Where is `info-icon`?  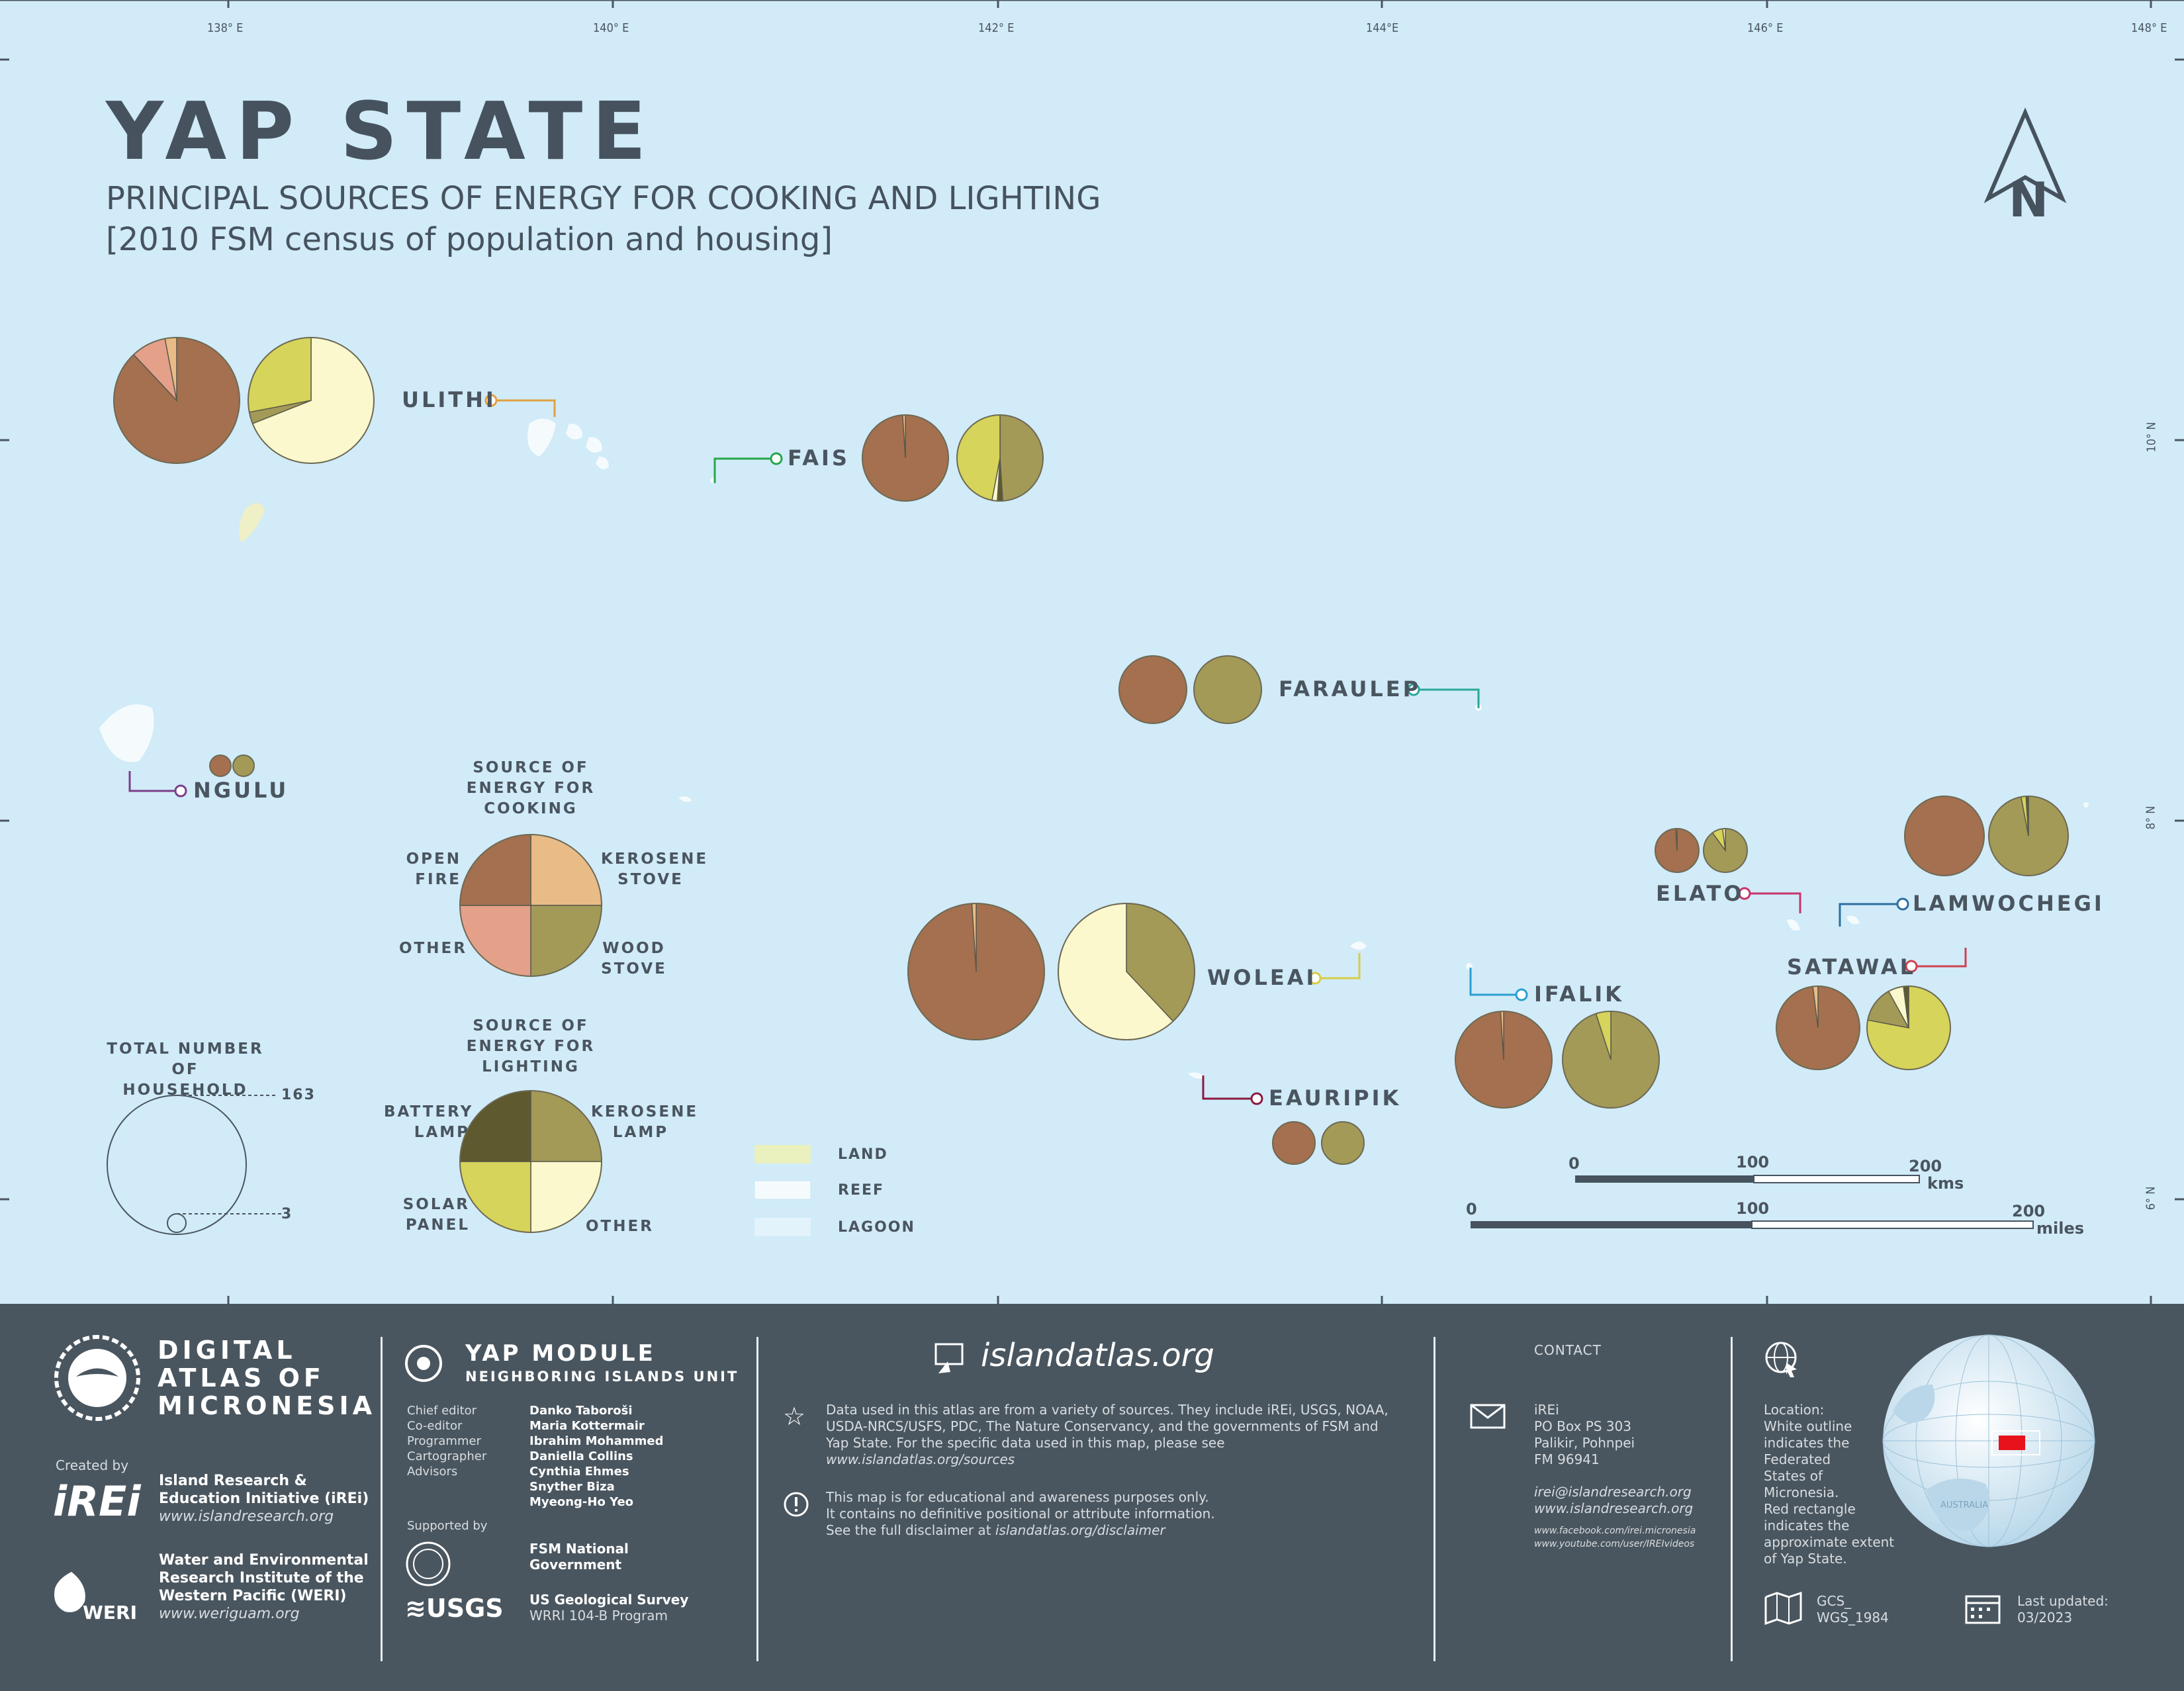 info-icon is located at coordinates (796, 1504).